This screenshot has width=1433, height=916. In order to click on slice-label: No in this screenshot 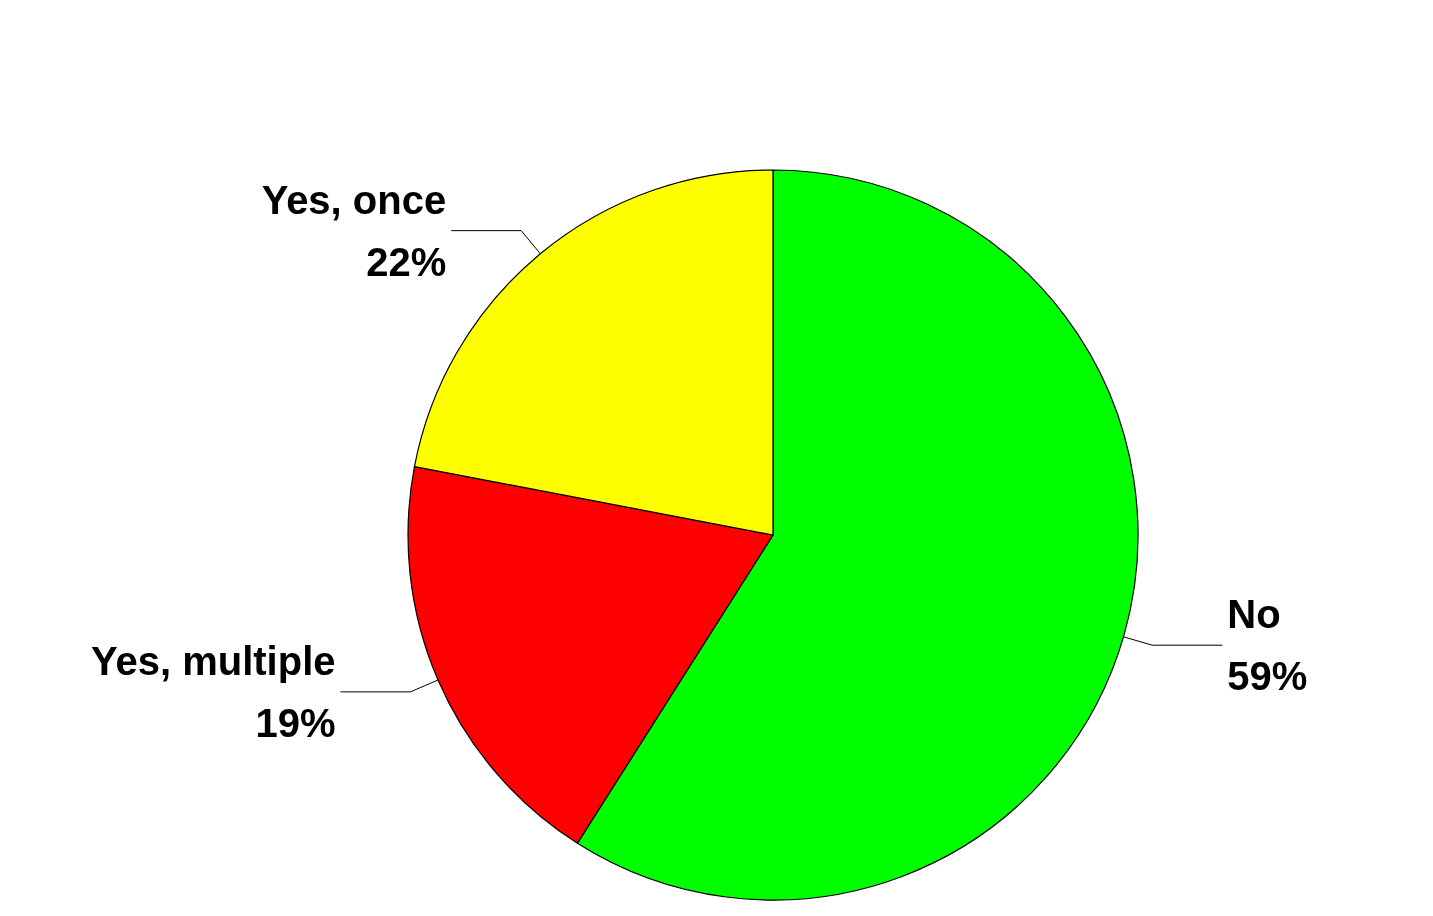, I will do `click(1254, 614)`.